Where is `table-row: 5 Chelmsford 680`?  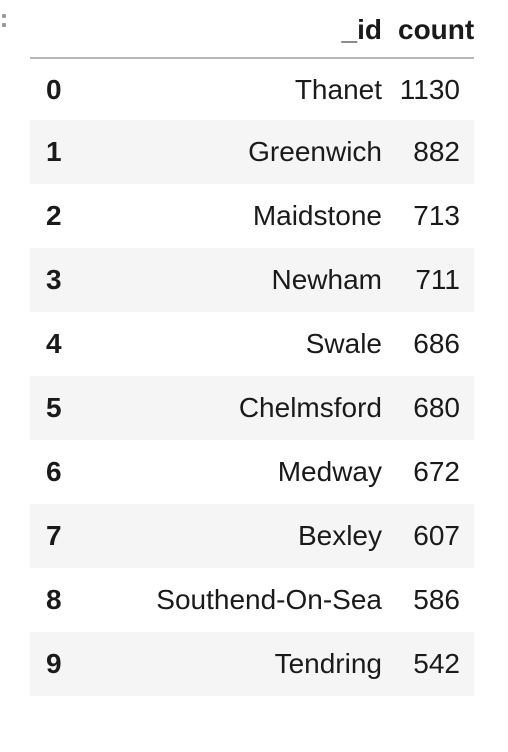
table-row: 5 Chelmsford 680 is located at coordinates (252, 408).